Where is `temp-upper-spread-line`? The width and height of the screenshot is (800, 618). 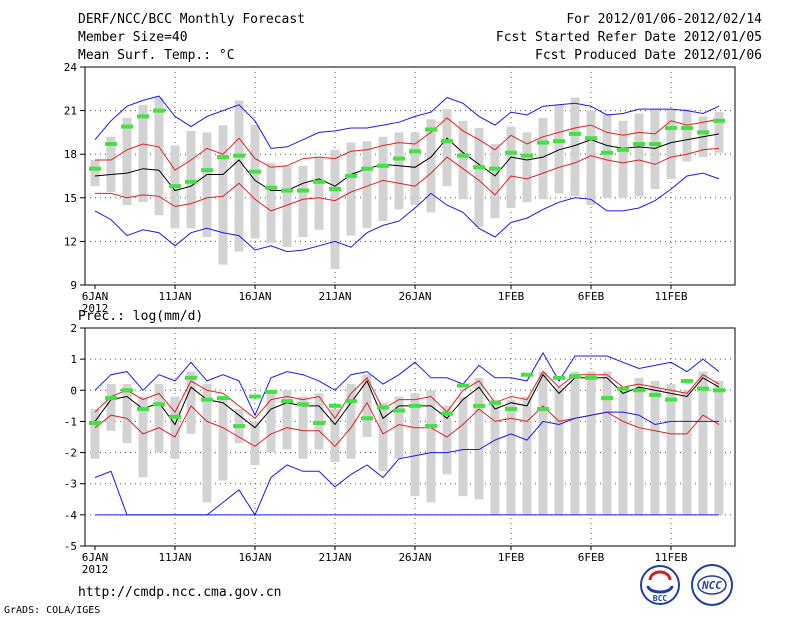
temp-upper-spread-line is located at coordinates (407, 144).